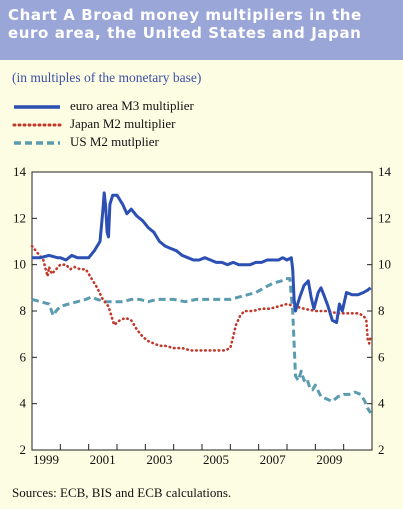 This screenshot has width=403, height=509. What do you see at coordinates (132, 105) in the screenshot?
I see `legend-label-euro-area: euro area M3 multiplier` at bounding box center [132, 105].